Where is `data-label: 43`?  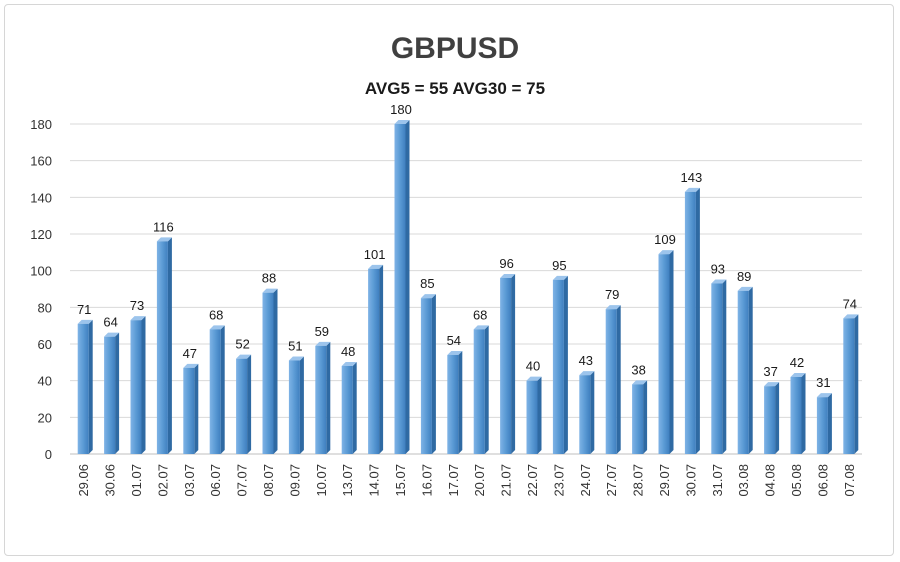
data-label: 43 is located at coordinates (586, 360).